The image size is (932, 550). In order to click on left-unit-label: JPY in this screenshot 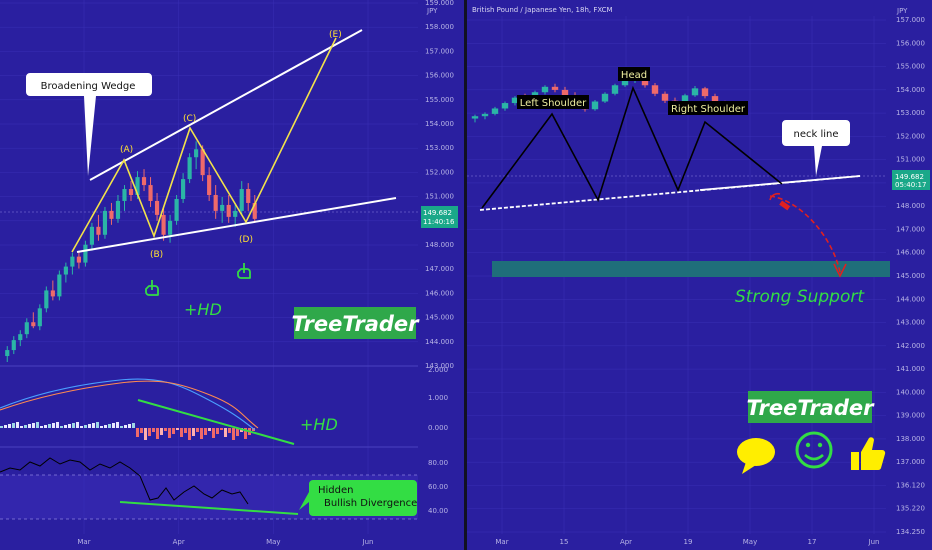, I will do `click(432, 11)`.